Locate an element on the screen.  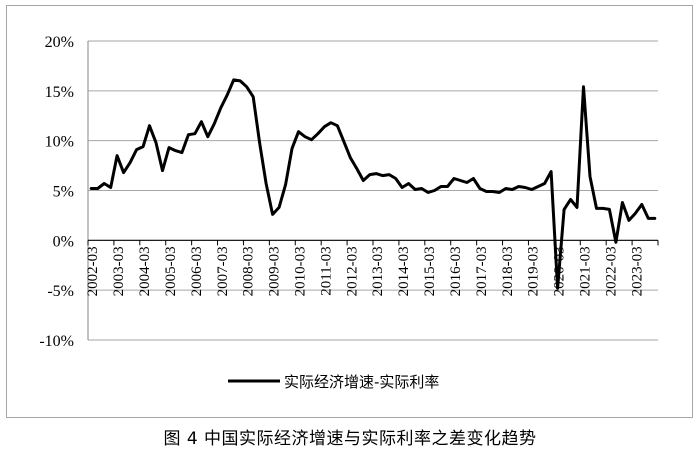
x-tick-label: 2021-03 is located at coordinates (586, 271).